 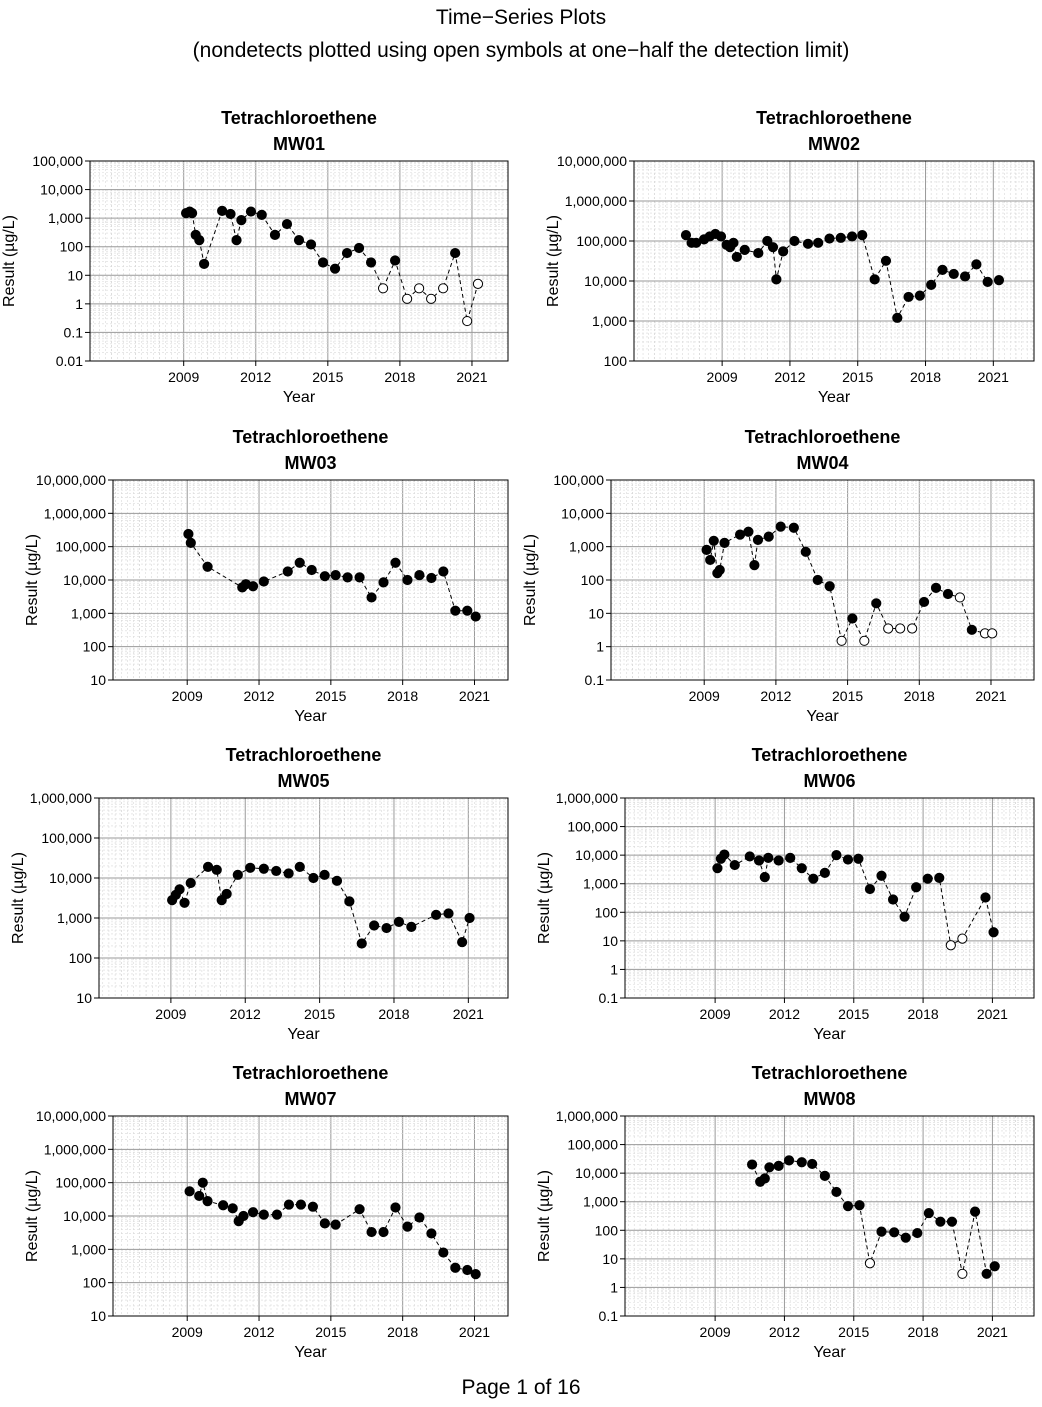 What do you see at coordinates (593, 580) in the screenshot?
I see `y-tick-label: 100` at bounding box center [593, 580].